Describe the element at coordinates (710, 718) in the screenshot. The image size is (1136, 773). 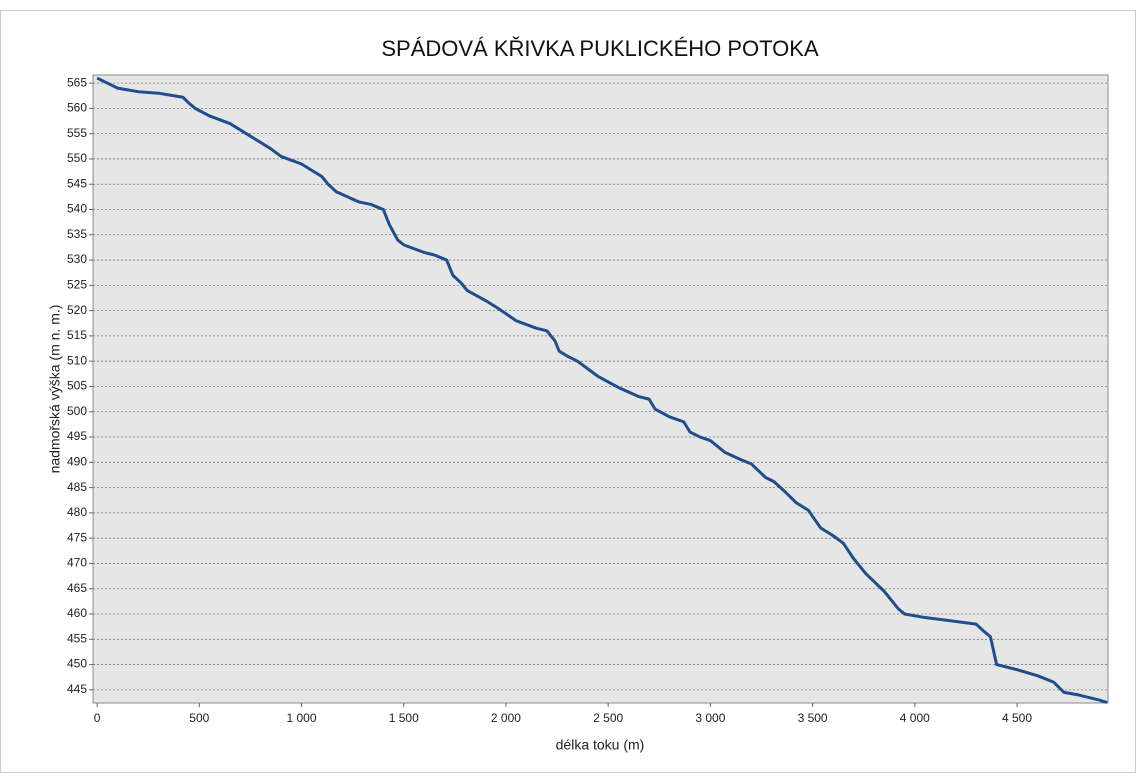
I see `x-tick-label: 3 000` at that location.